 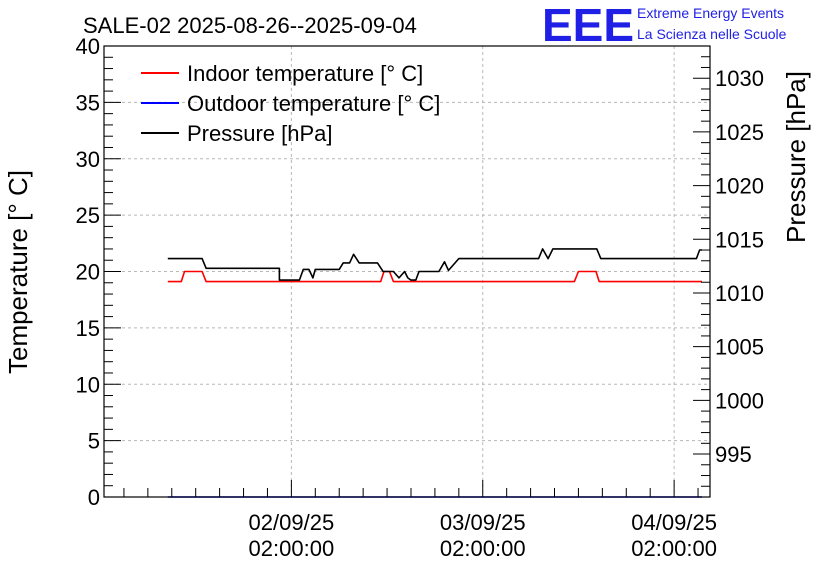 I want to click on legend-label: Outdoor temperature [° C], so click(x=313, y=103).